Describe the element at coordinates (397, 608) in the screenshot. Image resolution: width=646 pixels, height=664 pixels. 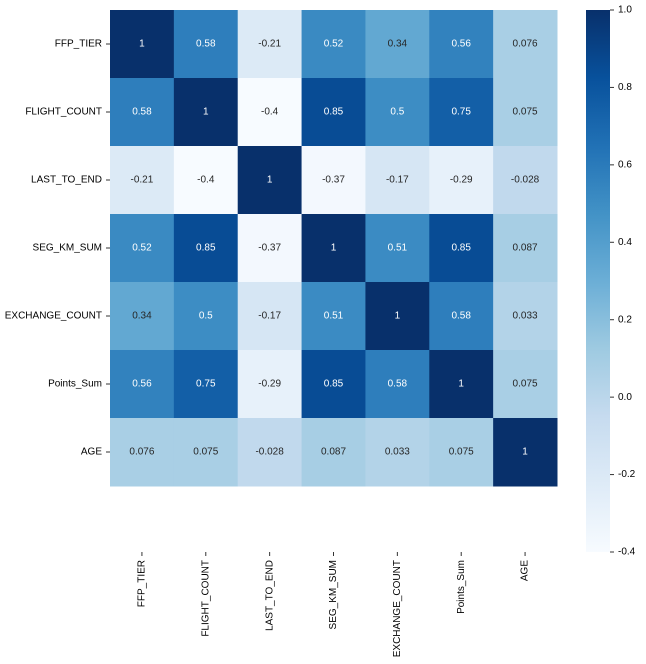
I see `x-tick-label: EXCHANGE_COUNT` at that location.